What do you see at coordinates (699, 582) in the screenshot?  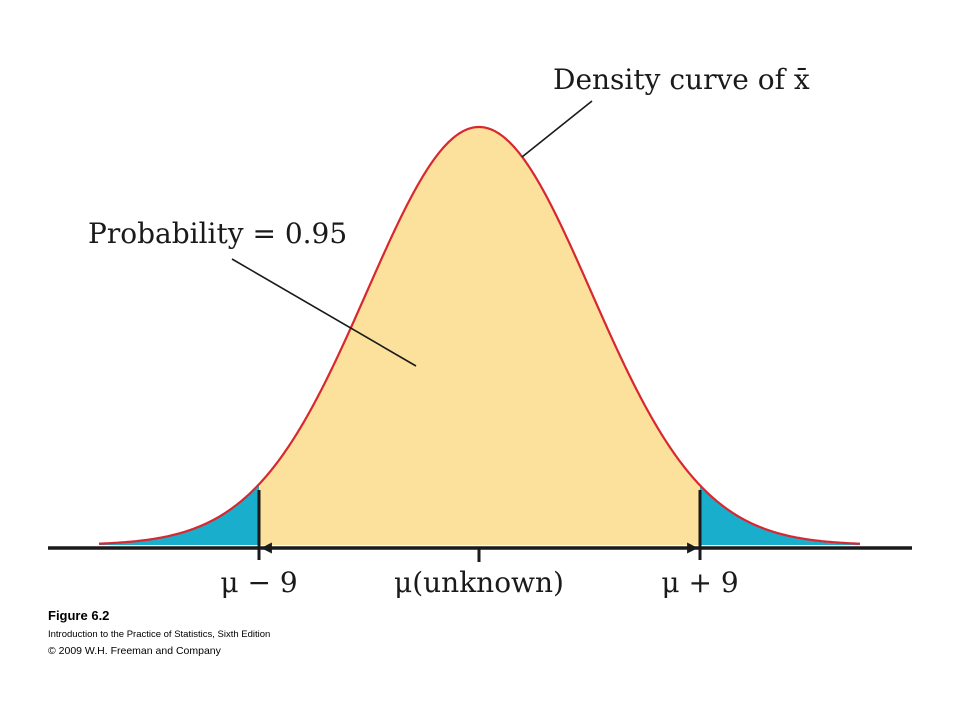 I see `upper-bound-label: μ + 9` at bounding box center [699, 582].